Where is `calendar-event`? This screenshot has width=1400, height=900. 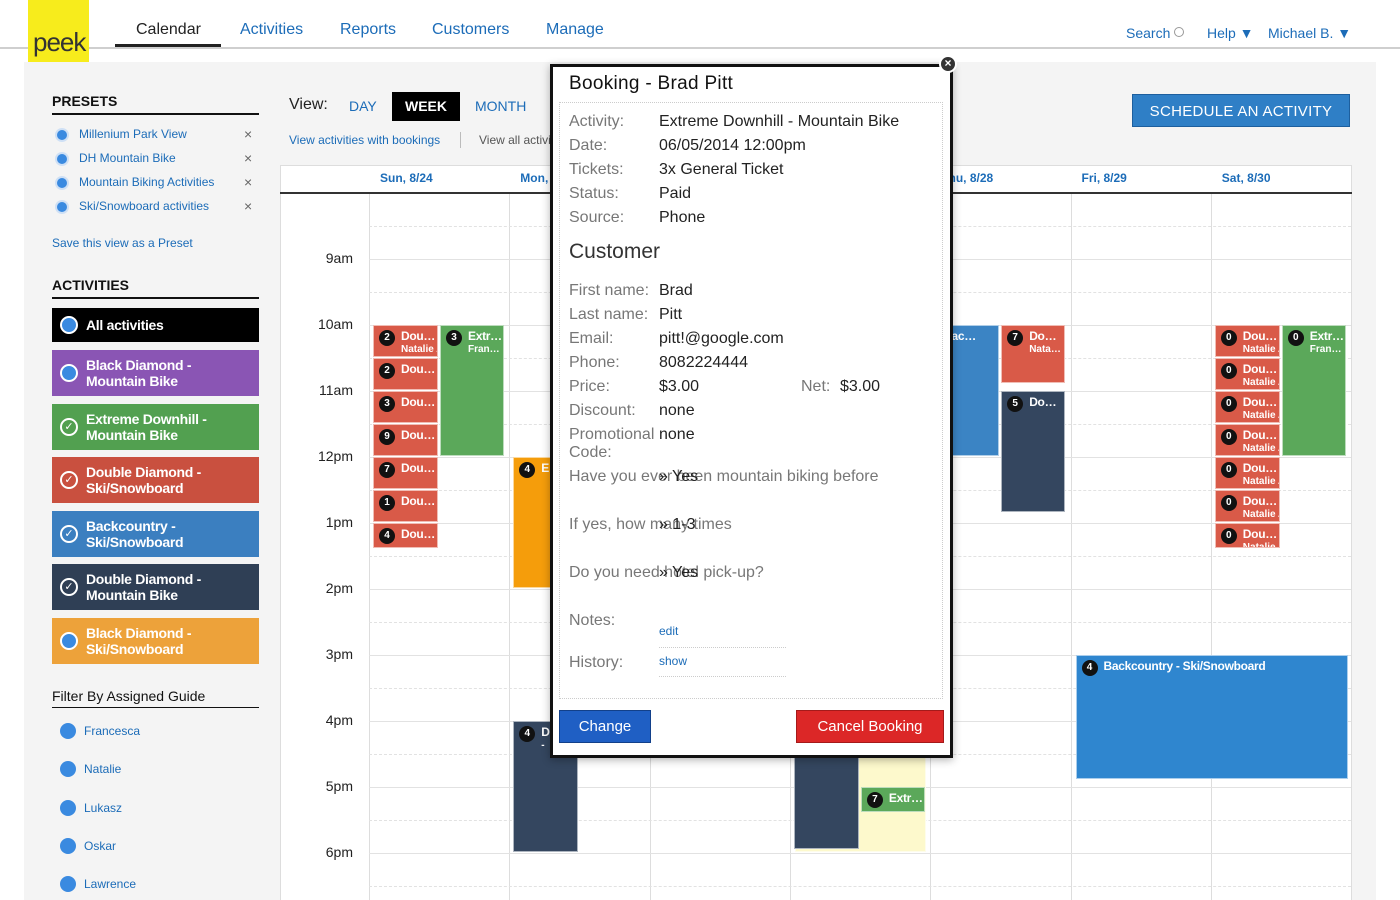 calendar-event is located at coordinates (826, 801).